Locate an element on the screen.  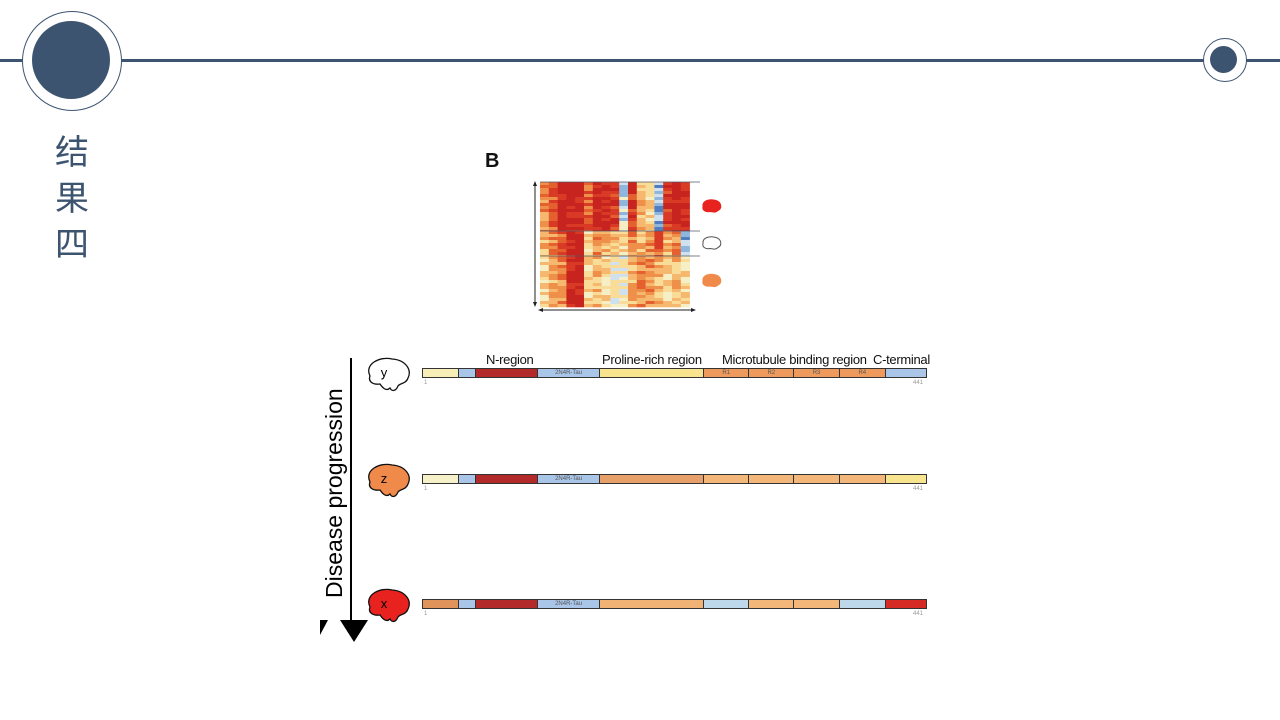
brain-icon is located at coordinates (712, 206).